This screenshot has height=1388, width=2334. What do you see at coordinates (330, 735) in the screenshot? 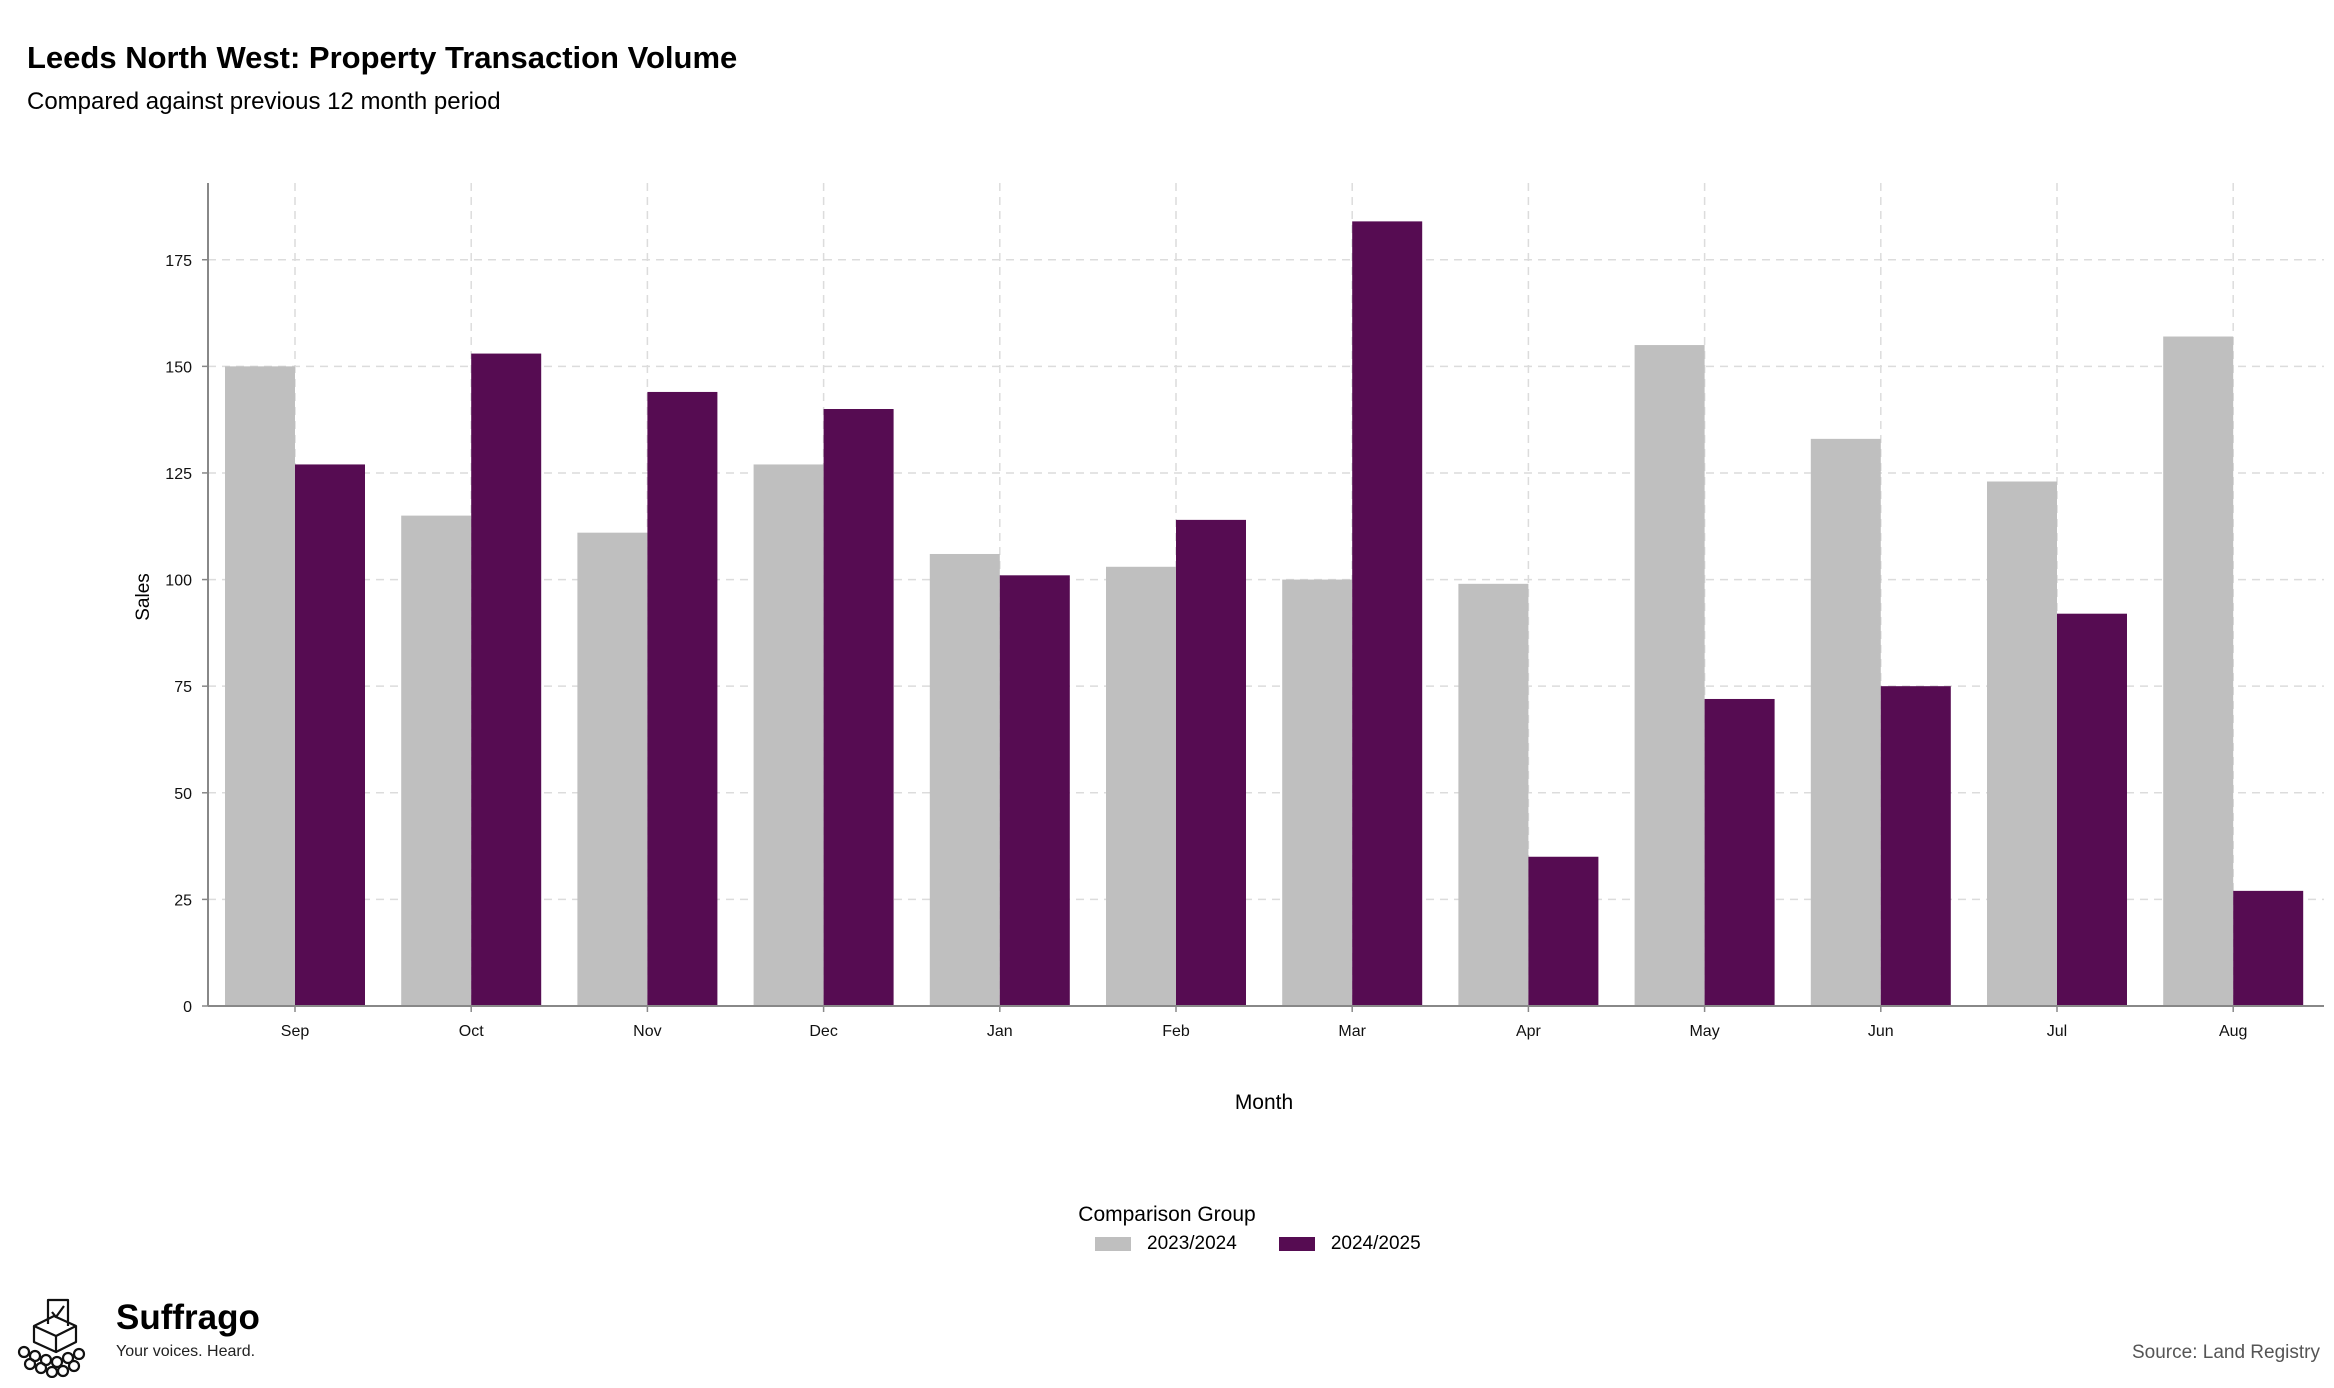
I see `bar-current-sep` at bounding box center [330, 735].